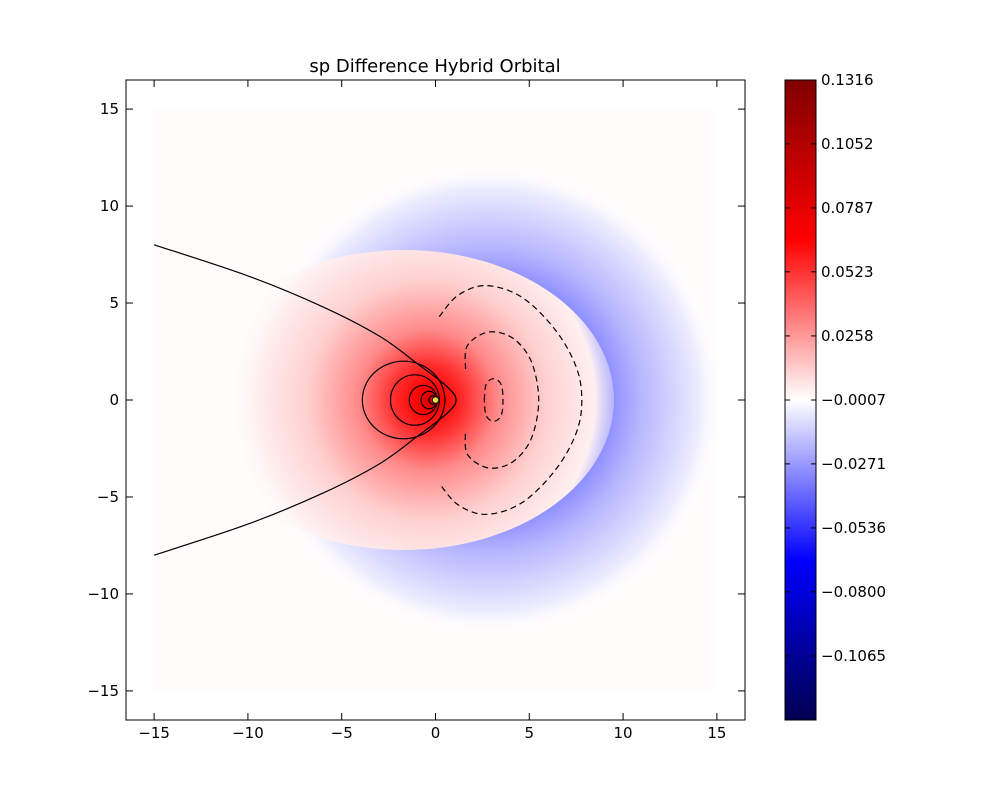 The image size is (1000, 800). I want to click on colorbar, so click(800, 400).